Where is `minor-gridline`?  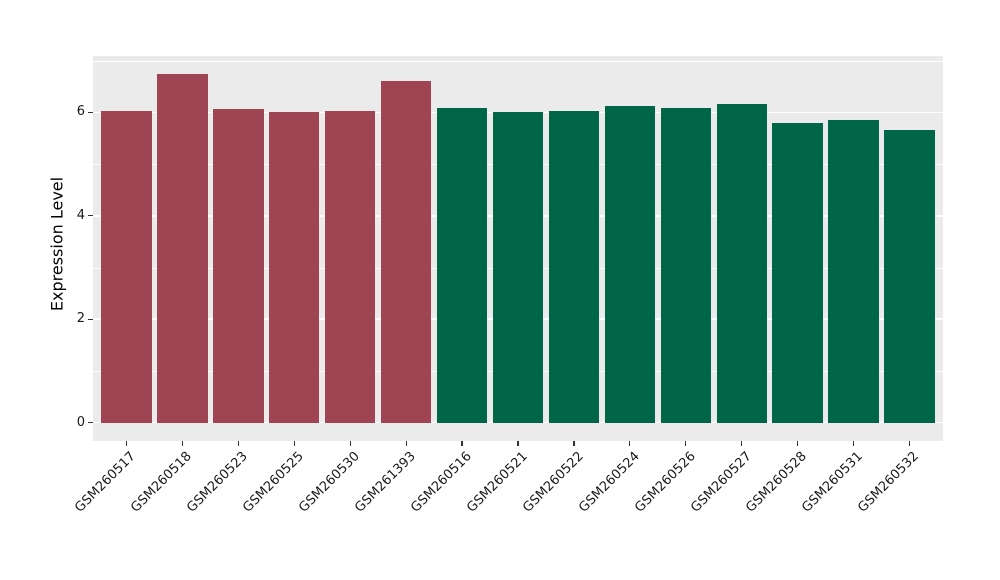
minor-gridline is located at coordinates (518, 61).